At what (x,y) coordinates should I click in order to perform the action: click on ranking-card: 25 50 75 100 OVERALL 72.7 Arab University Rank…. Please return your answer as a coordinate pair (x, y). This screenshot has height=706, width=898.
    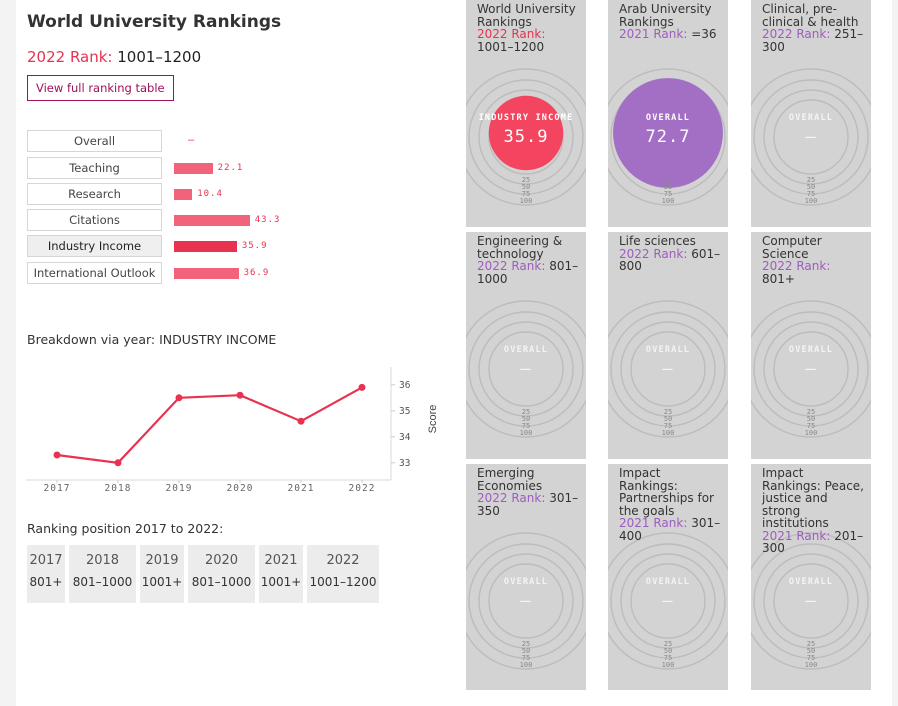
    Looking at the image, I should click on (668, 113).